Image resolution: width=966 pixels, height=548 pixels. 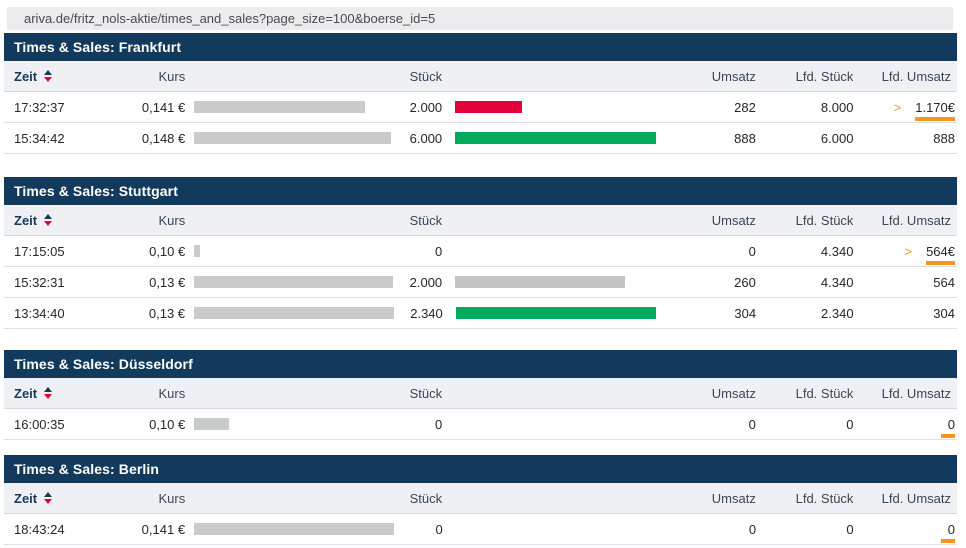 I want to click on table-title: Times & Sales: Frankfurt, so click(x=480, y=47).